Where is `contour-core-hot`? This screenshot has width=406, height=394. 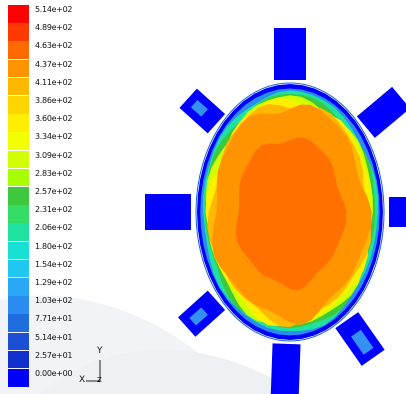
contour-core-hot is located at coordinates (291, 214).